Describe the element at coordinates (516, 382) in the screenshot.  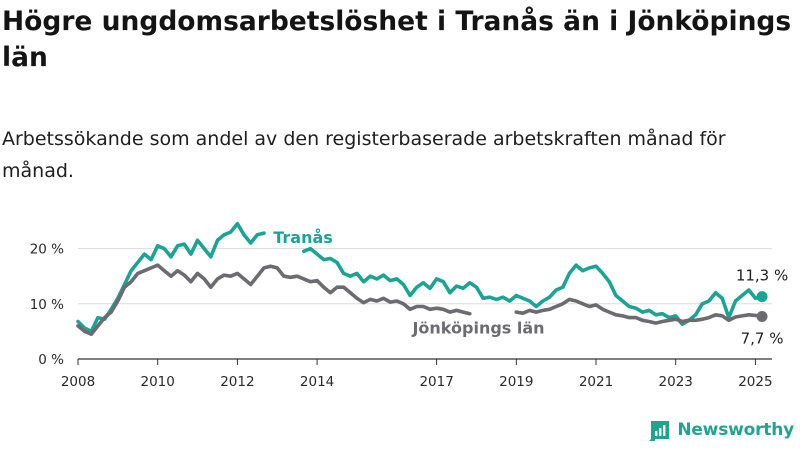
I see `x-tick-label: 2019` at that location.